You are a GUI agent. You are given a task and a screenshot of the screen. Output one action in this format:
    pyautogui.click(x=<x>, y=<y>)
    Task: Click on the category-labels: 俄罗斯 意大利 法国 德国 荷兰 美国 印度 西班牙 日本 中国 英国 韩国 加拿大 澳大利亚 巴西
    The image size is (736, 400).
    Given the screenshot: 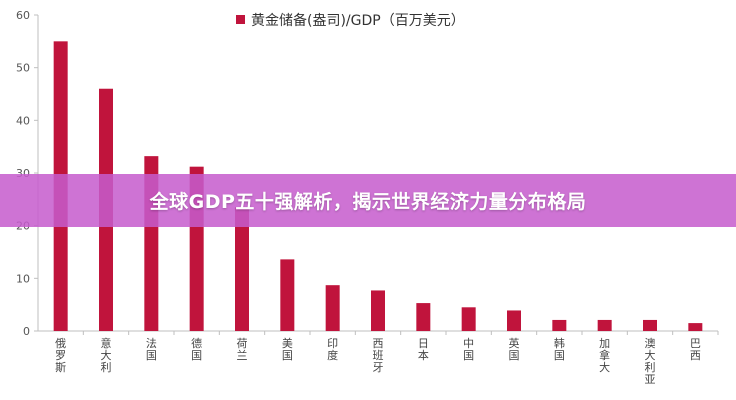 What is the action you would take?
    pyautogui.click(x=378, y=361)
    